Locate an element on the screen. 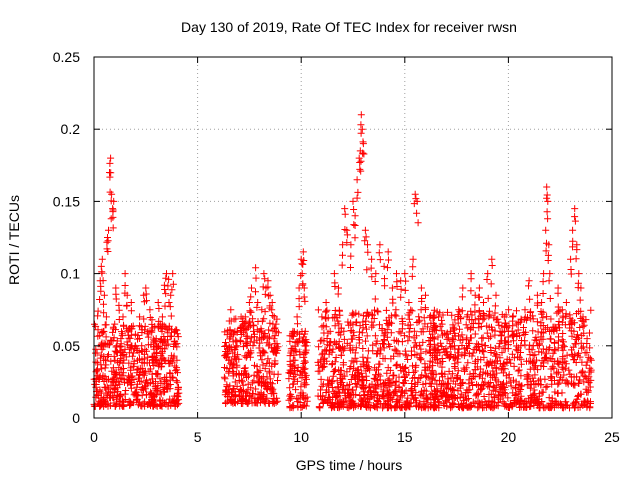  x-tick-label: 15 is located at coordinates (405, 437).